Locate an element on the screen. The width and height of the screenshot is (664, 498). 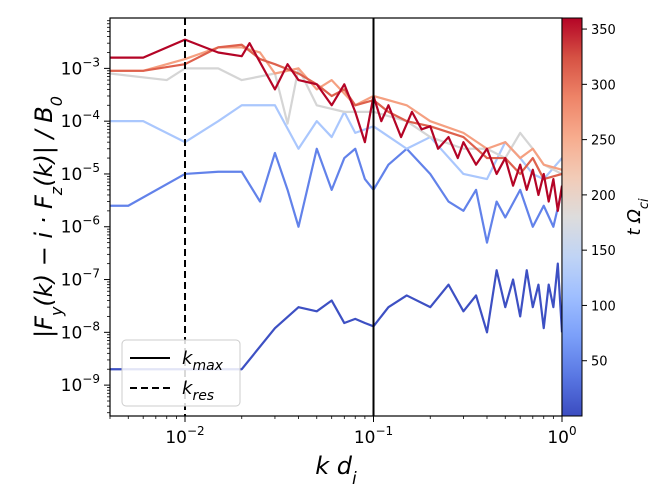
y-tick-label: 10⁻⁵ is located at coordinates (80, 173).